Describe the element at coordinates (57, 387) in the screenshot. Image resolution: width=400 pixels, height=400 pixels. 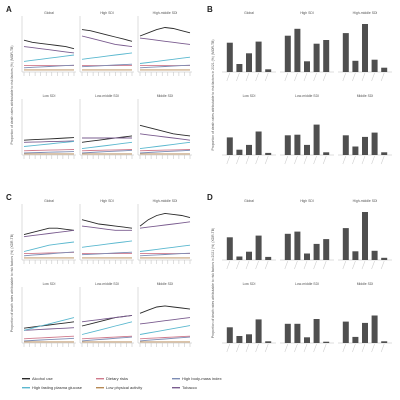
I see `legend-label-glucose: High fasting plasma glucose` at that location.